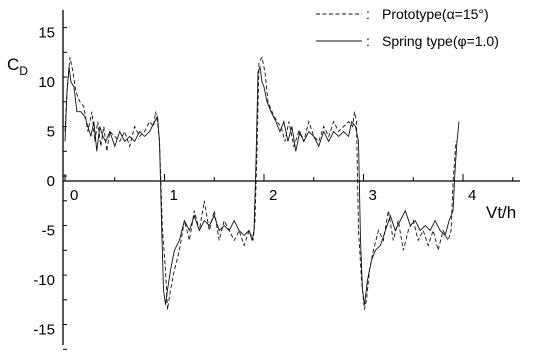 Image resolution: width=541 pixels, height=353 pixels. Describe the element at coordinates (51, 181) in the screenshot. I see `y-tick-label: 0` at that location.